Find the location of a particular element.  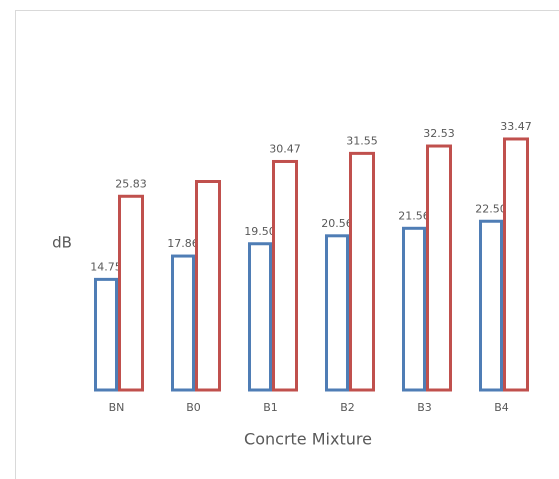

x-axis-title: Concrte Mixture is located at coordinates (308, 439).